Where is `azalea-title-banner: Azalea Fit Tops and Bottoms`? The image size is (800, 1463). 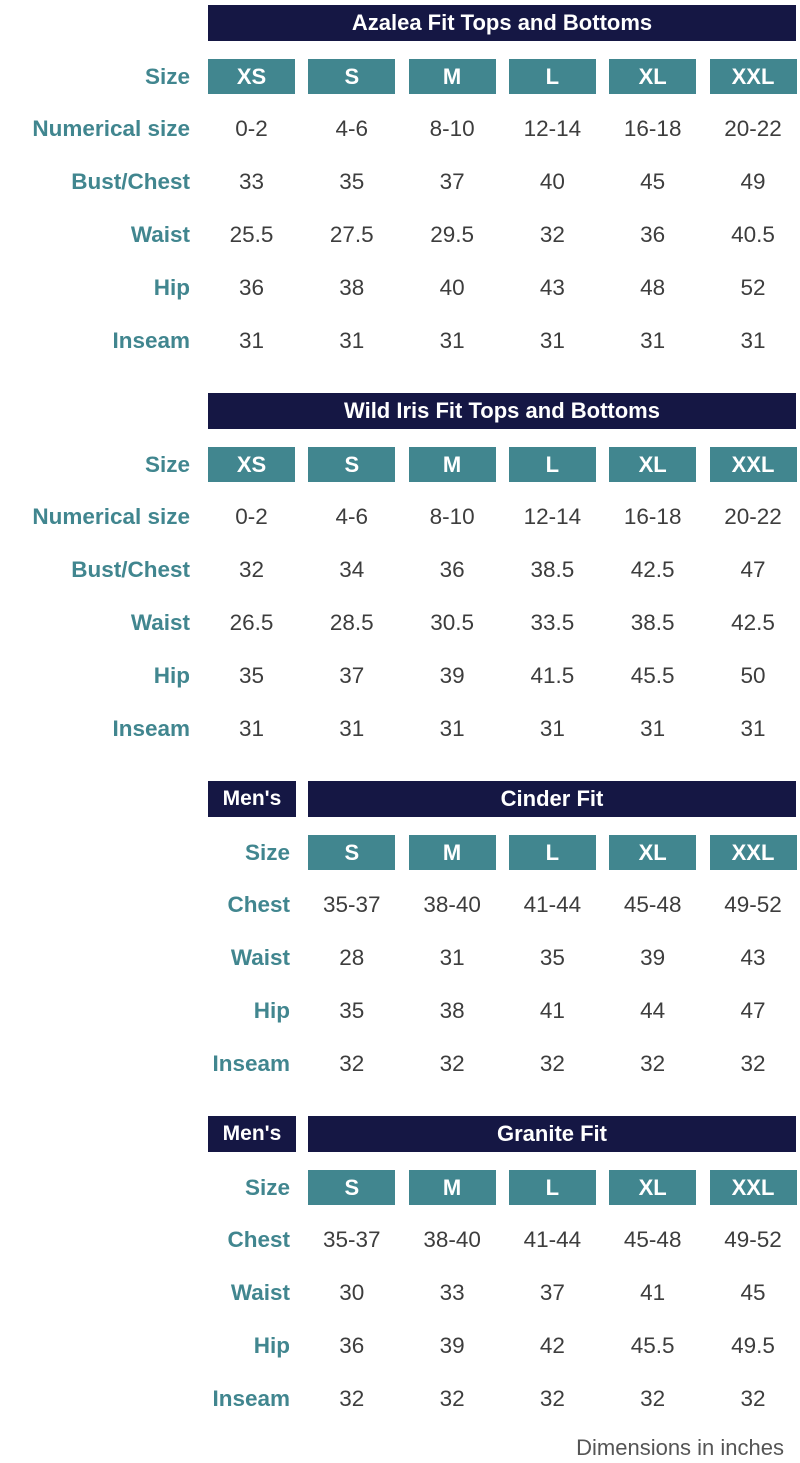
azalea-title-banner: Azalea Fit Tops and Bottoms is located at coordinates (502, 23).